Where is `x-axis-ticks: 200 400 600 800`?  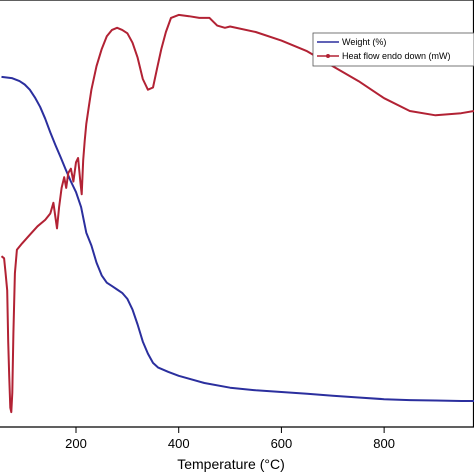 x-axis-ticks: 200 400 600 800 is located at coordinates (230, 439).